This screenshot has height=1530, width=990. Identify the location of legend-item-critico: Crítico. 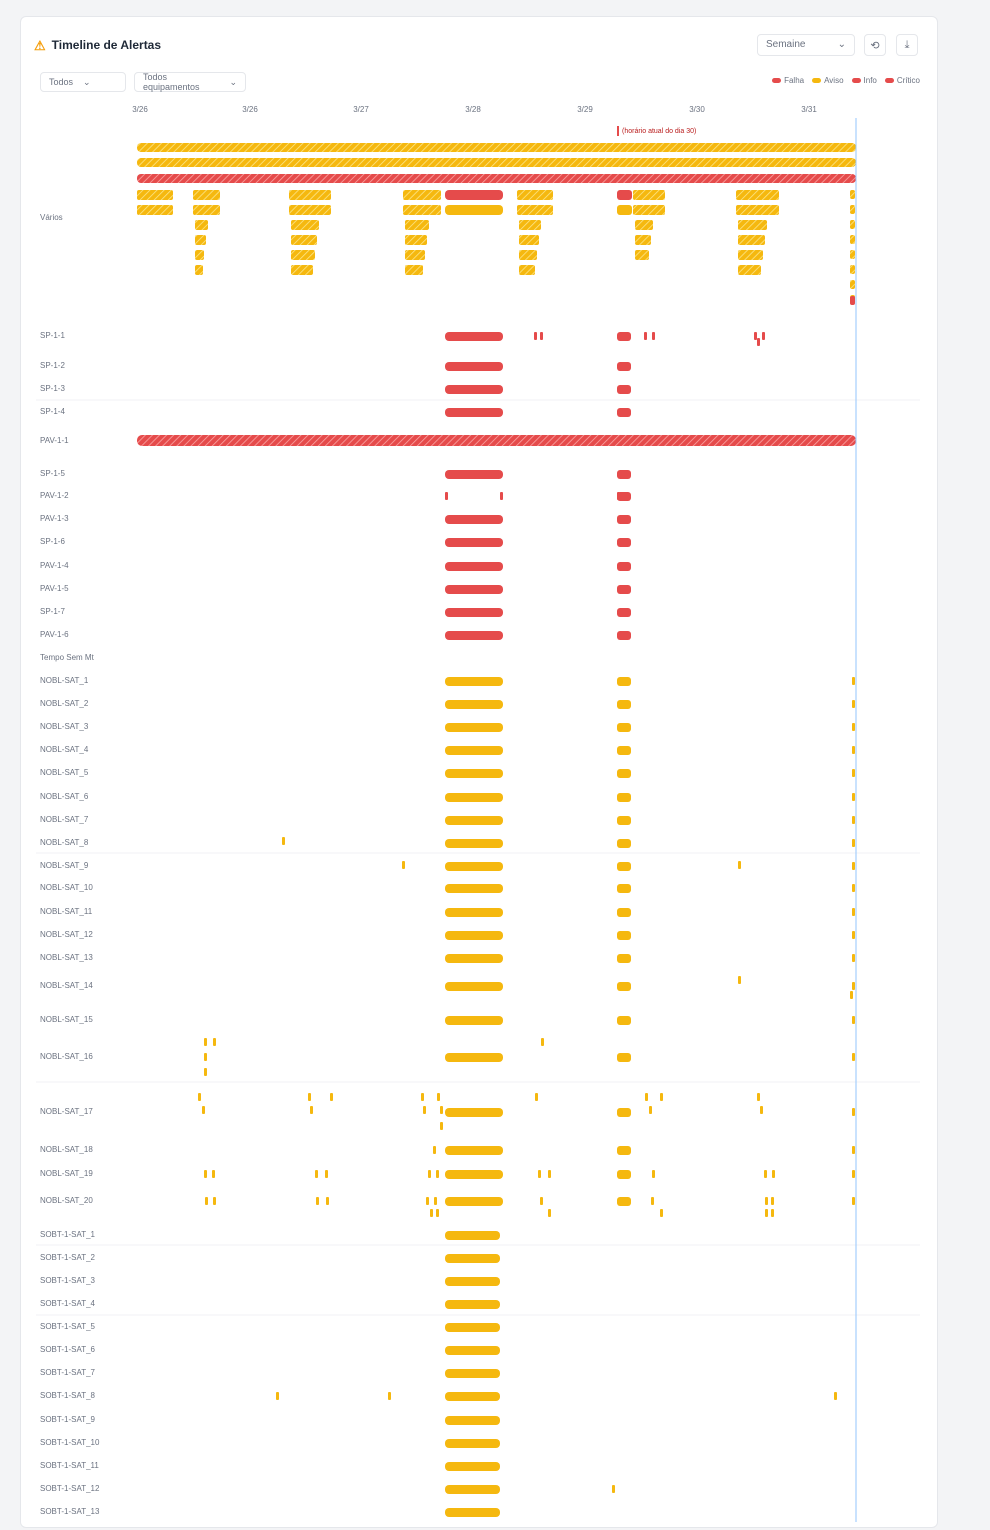
(902, 80).